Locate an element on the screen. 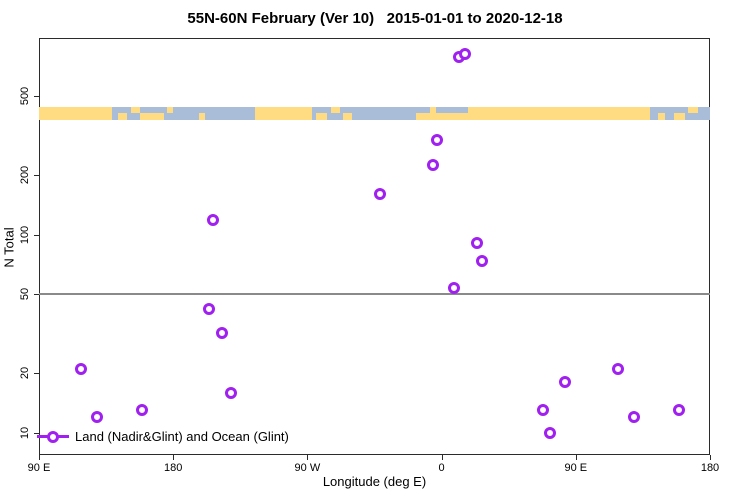  y-tick-label: 100 is located at coordinates (25, 234).